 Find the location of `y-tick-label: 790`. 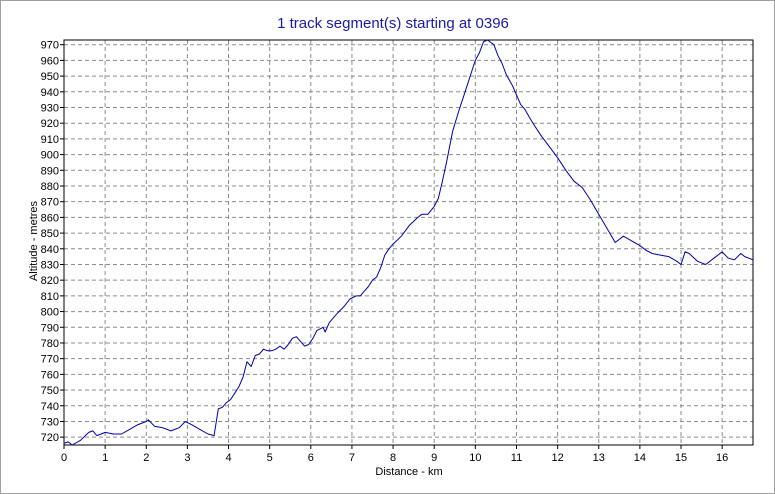

y-tick-label: 790 is located at coordinates (50, 328).